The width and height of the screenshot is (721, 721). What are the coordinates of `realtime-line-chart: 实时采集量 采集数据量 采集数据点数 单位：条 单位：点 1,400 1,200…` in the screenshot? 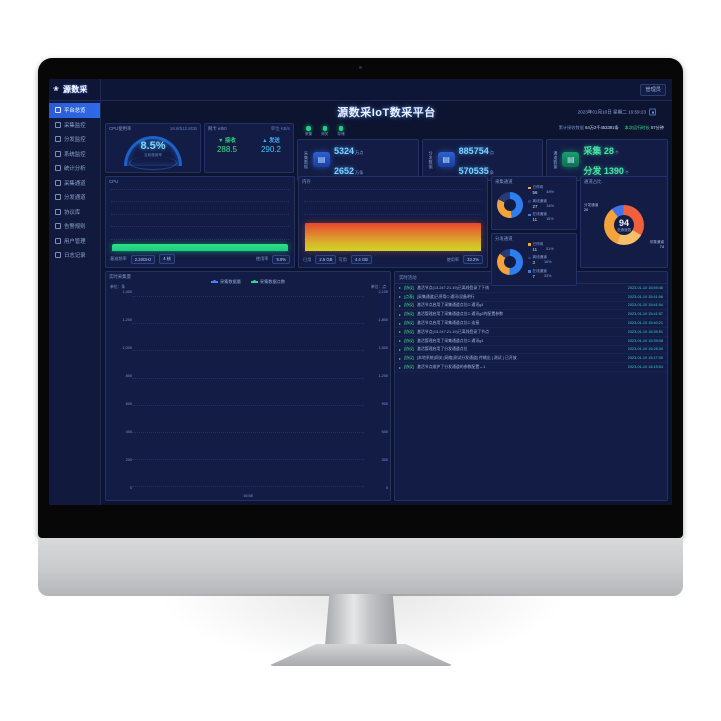 It's located at (248, 386).